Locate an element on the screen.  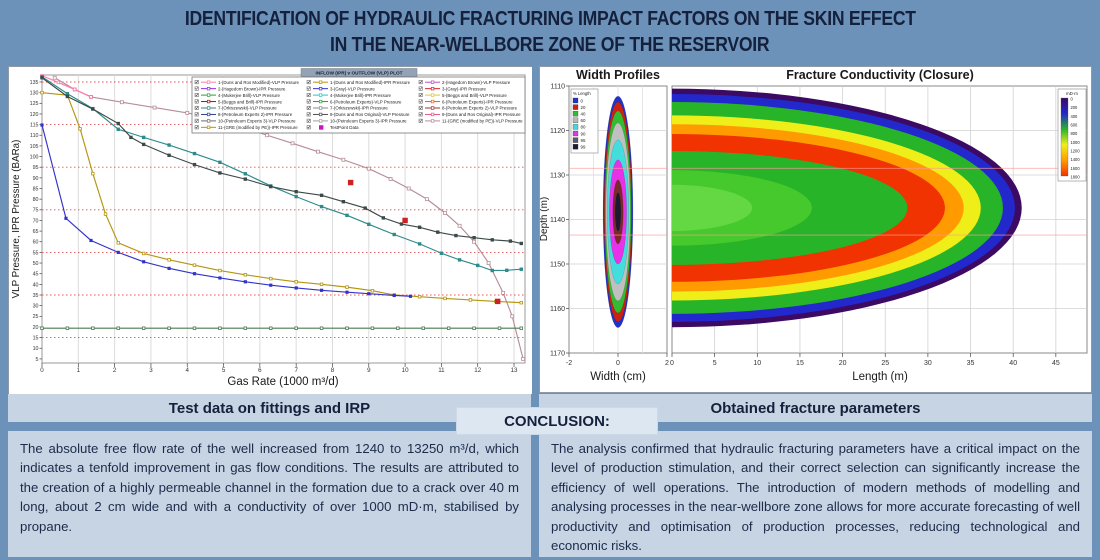
svg-text: Gas Rate (1000 m³/d) is located at coordinates (282, 382).